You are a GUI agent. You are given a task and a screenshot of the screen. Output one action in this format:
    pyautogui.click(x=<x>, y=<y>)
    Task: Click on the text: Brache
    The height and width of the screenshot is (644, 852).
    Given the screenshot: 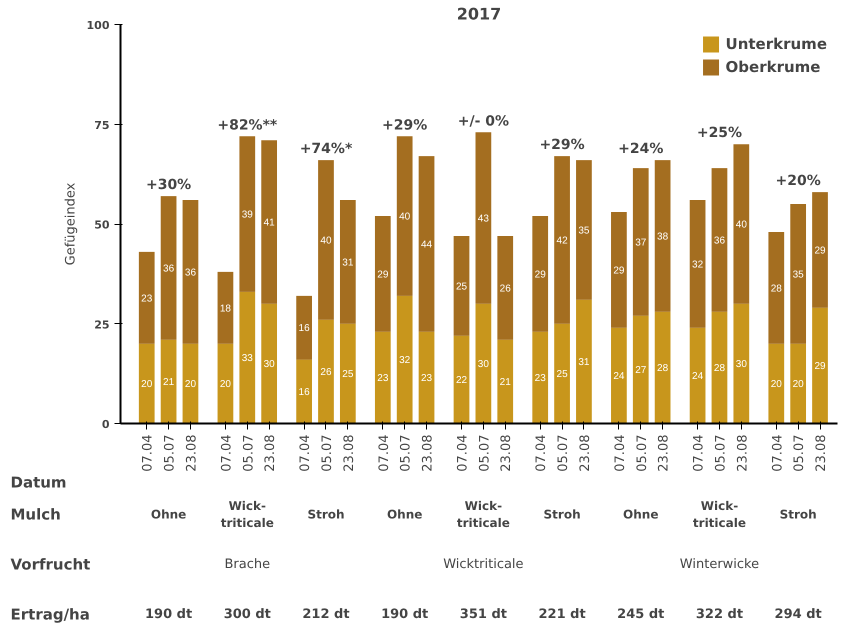 What is the action you would take?
    pyautogui.click(x=247, y=564)
    